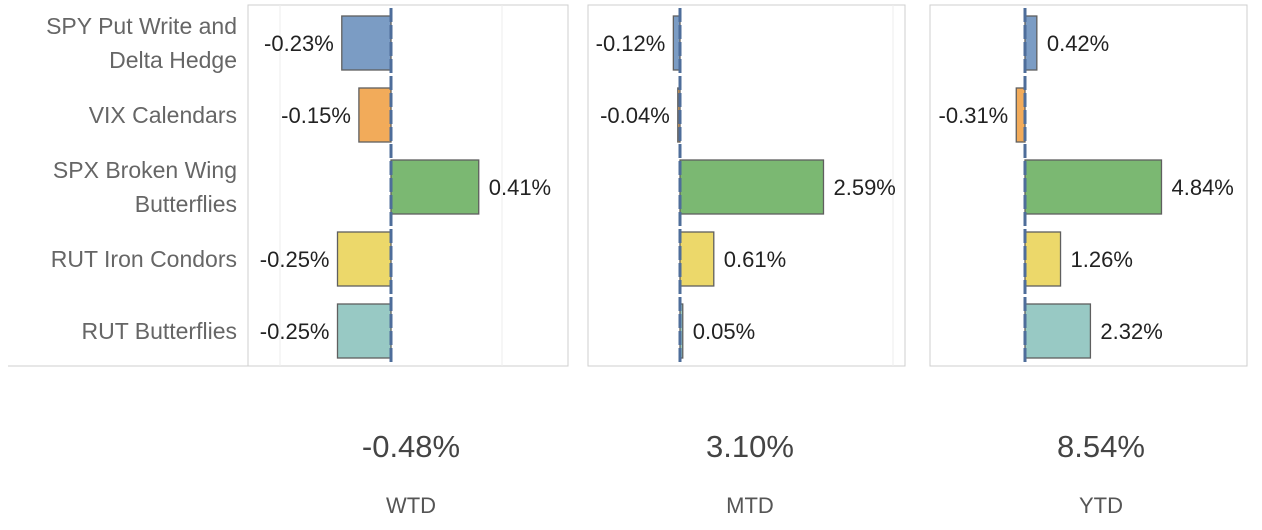  What do you see at coordinates (411, 446) in the screenshot?
I see `period-total: -0.48%` at bounding box center [411, 446].